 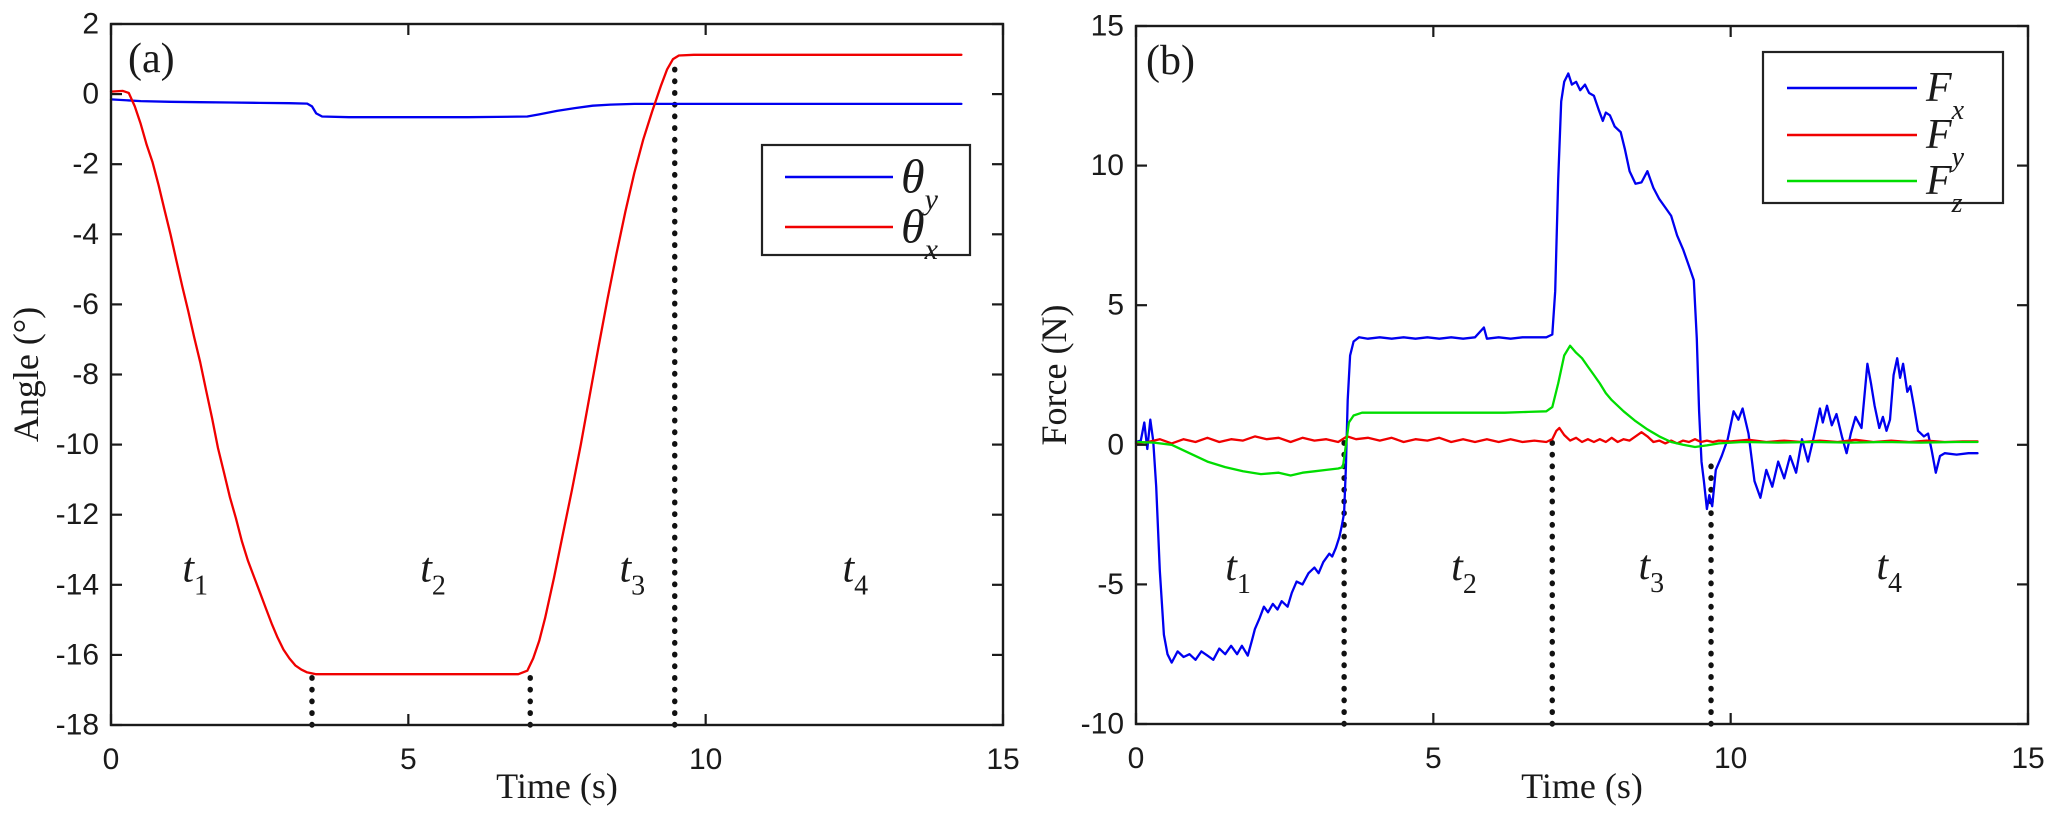 What do you see at coordinates (1556, 435) in the screenshot?
I see `force-y-line` at bounding box center [1556, 435].